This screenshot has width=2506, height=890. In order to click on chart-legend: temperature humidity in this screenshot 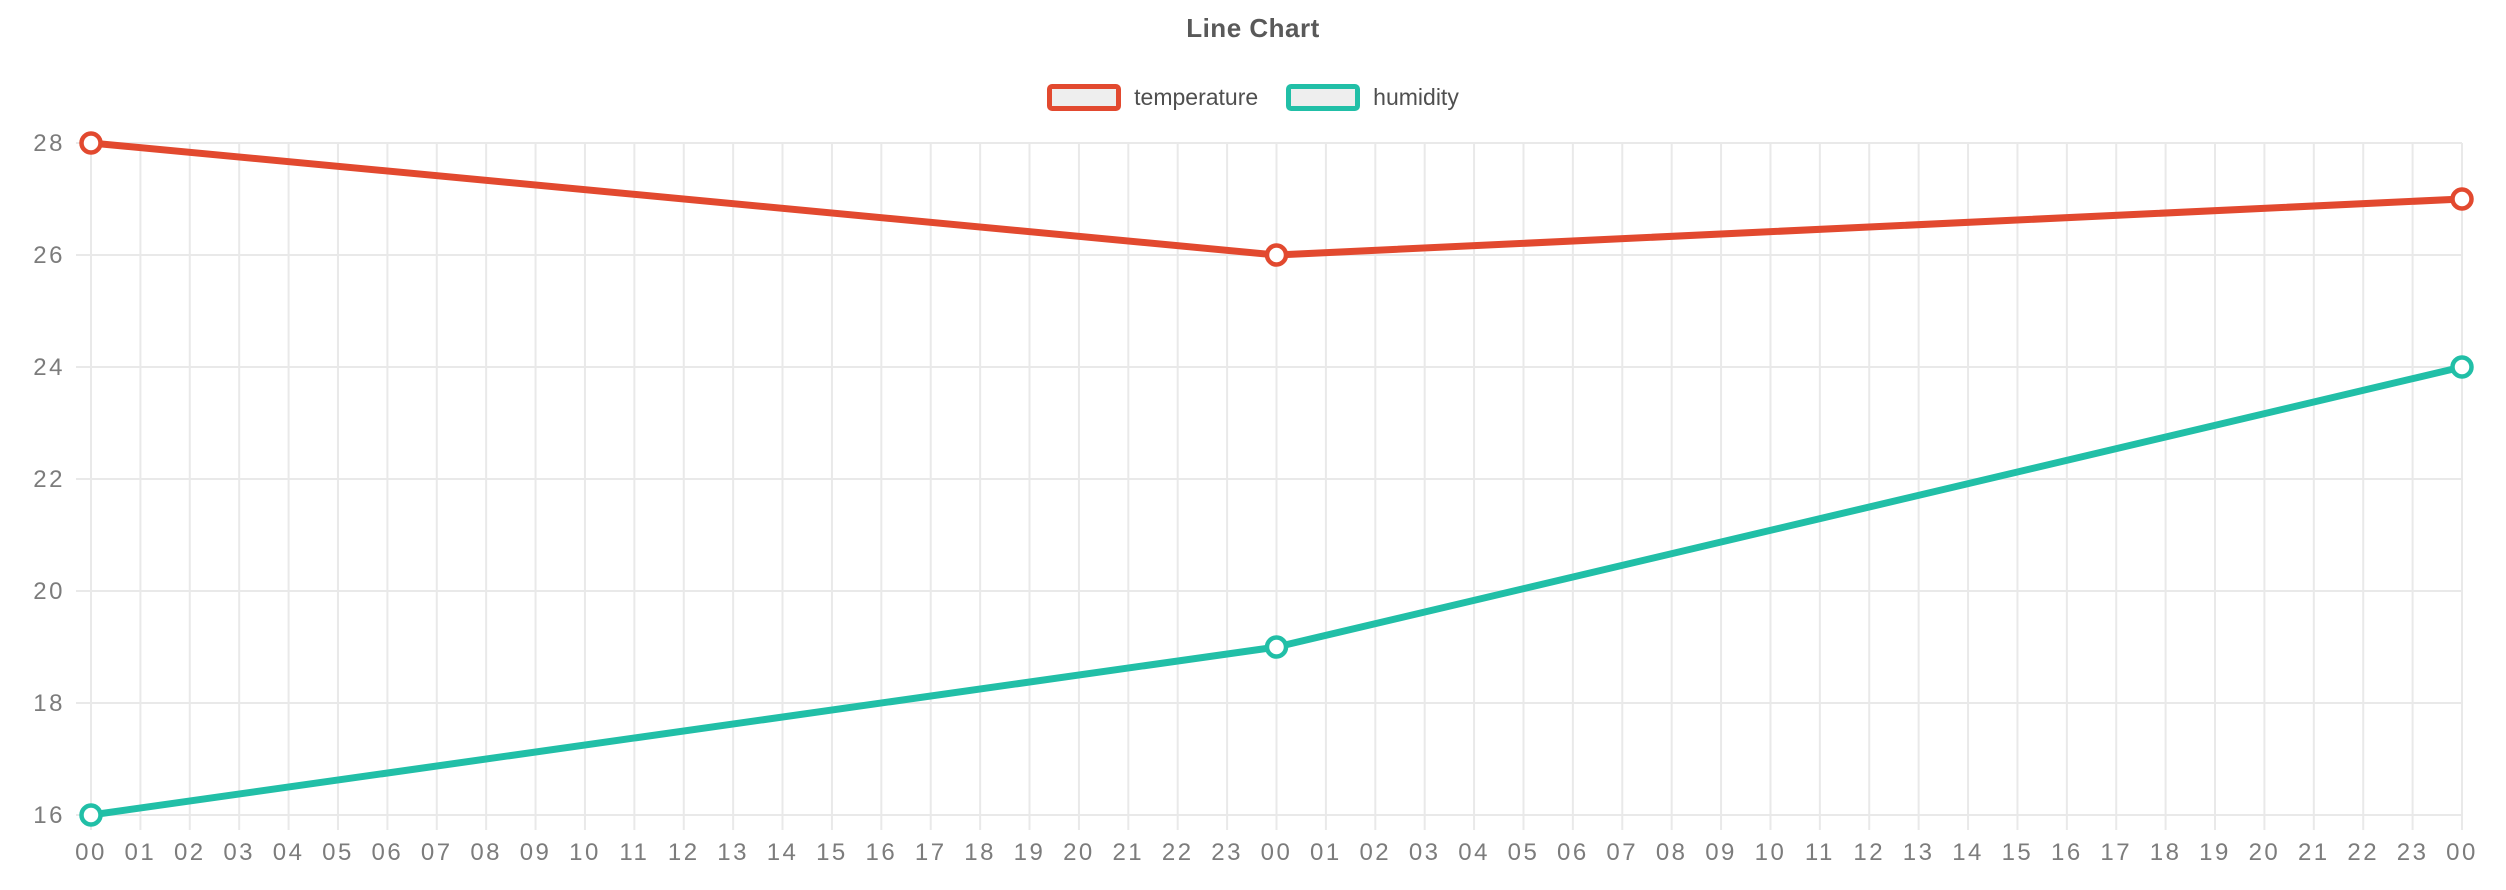, I will do `click(1253, 97)`.